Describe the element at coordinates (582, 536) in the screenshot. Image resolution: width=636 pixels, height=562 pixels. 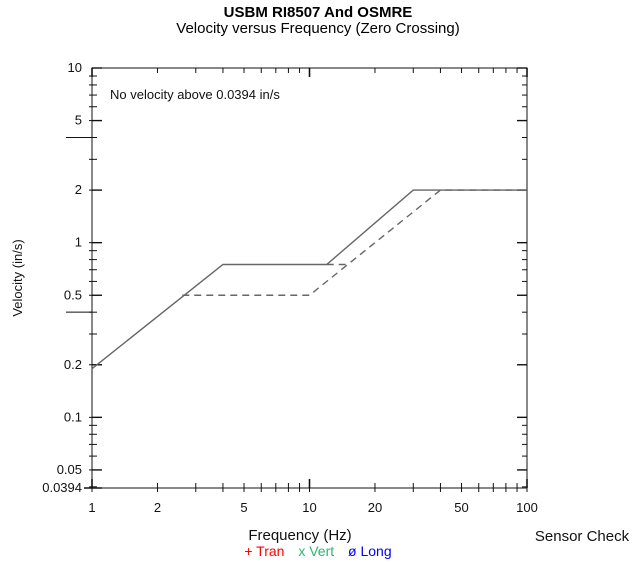
I see `sensor-check-label: Sensor Check` at that location.